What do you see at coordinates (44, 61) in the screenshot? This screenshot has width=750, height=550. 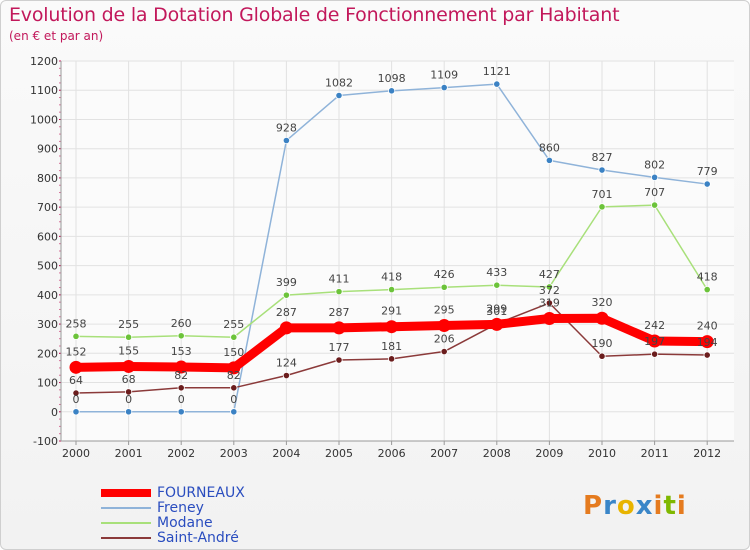 I see `y-tick-label: 1200` at bounding box center [44, 61].